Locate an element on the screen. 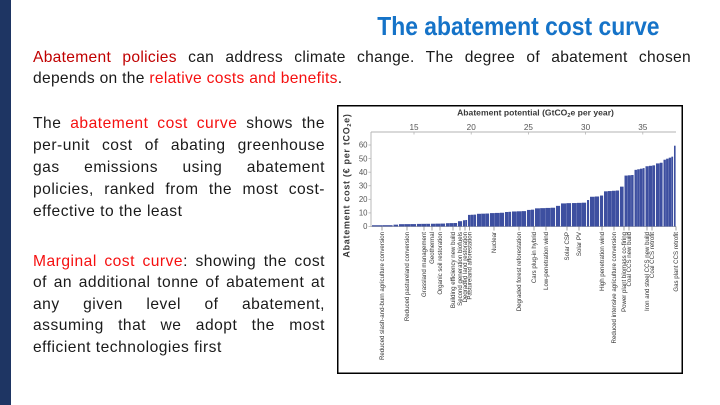 The image size is (720, 405). svg-text: Second generation biofuels is located at coordinates (460, 269).